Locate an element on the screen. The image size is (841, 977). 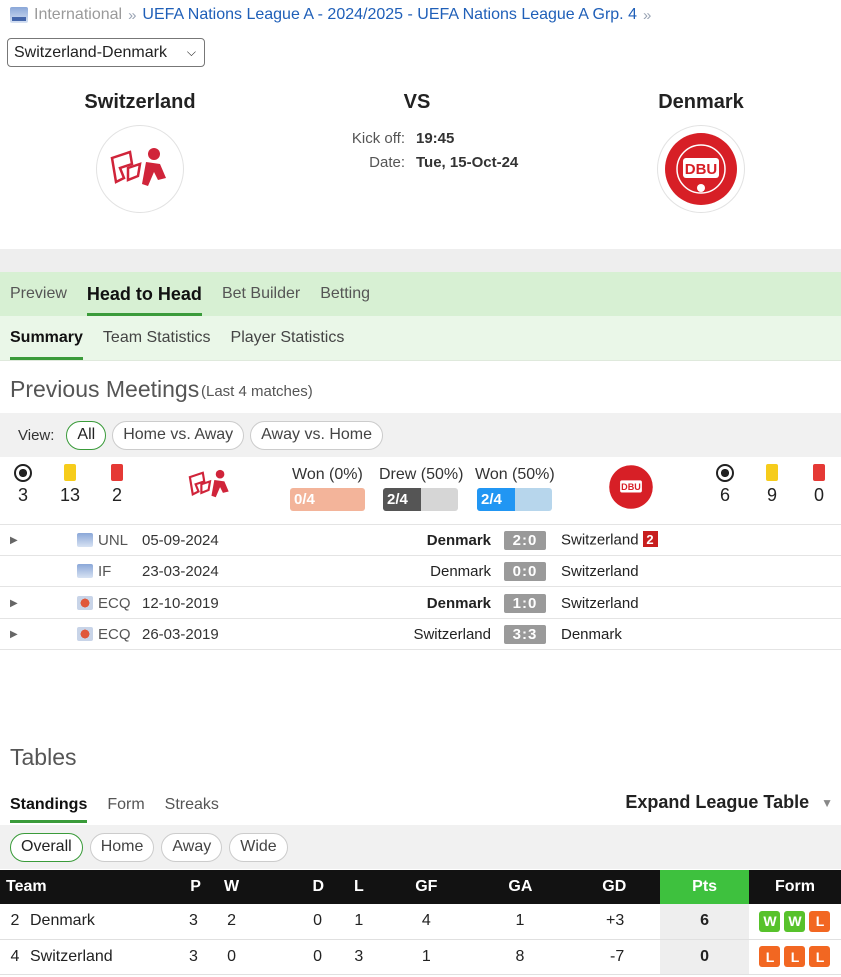
col-lost: L is located at coordinates (359, 887).